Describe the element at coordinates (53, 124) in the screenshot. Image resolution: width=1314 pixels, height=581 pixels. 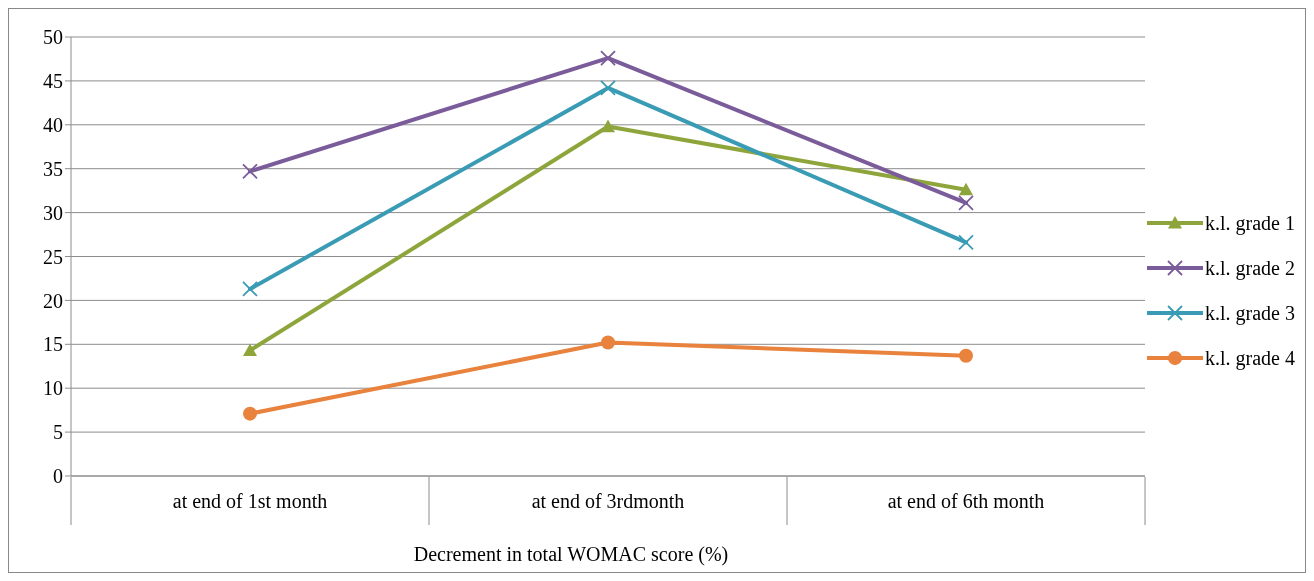
I see `y-tick-label: 40` at that location.